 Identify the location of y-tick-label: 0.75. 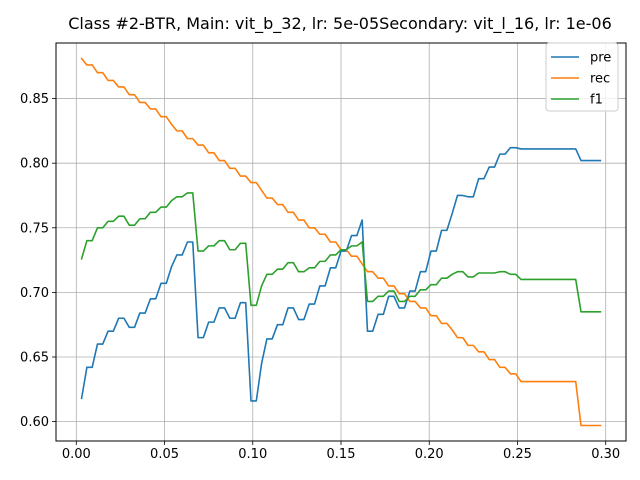
(34, 228).